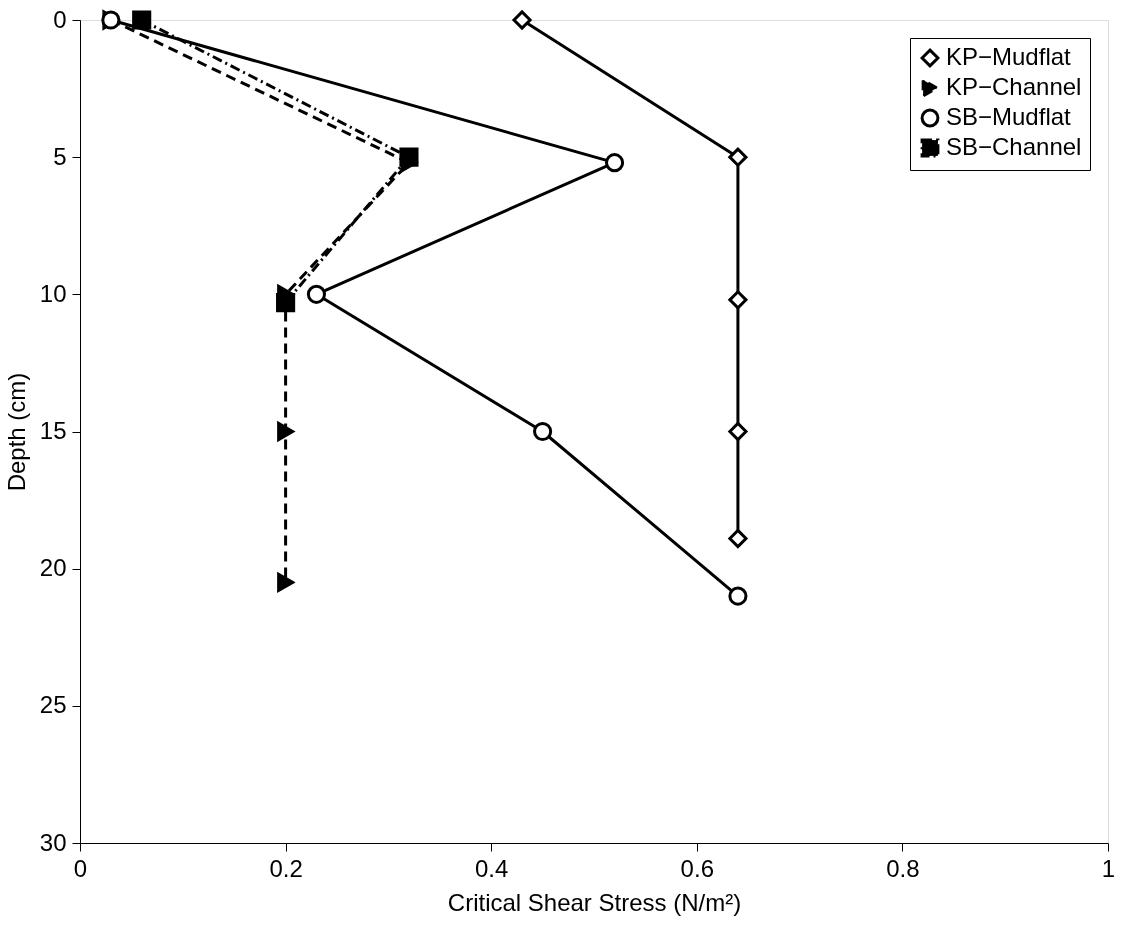 The image size is (1140, 935). Describe the element at coordinates (53, 705) in the screenshot. I see `y-tick-label: 25` at that location.